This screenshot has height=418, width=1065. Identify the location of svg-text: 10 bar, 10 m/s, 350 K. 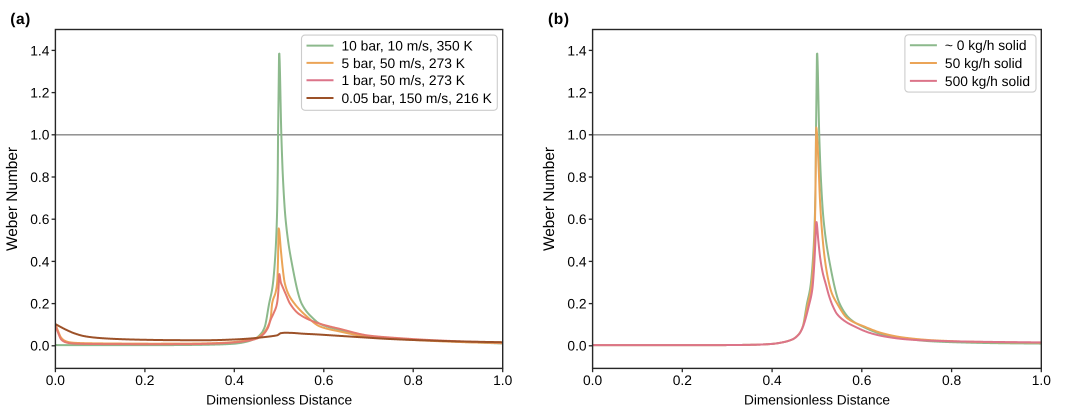
(408, 46).